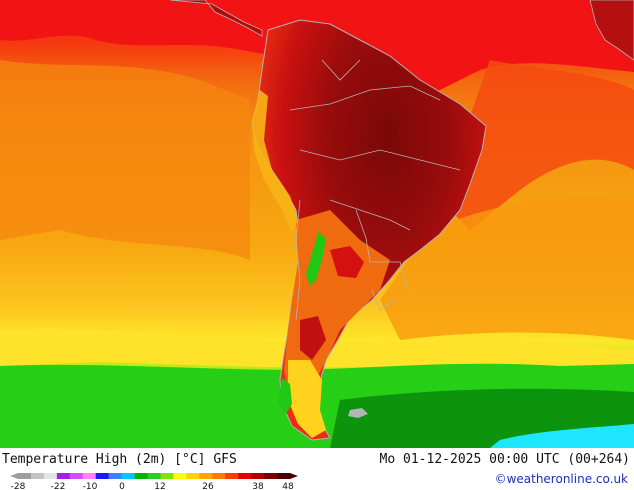 Image resolution: width=634 pixels, height=490 pixels. I want to click on legend-tick-label: 48, so click(288, 486).